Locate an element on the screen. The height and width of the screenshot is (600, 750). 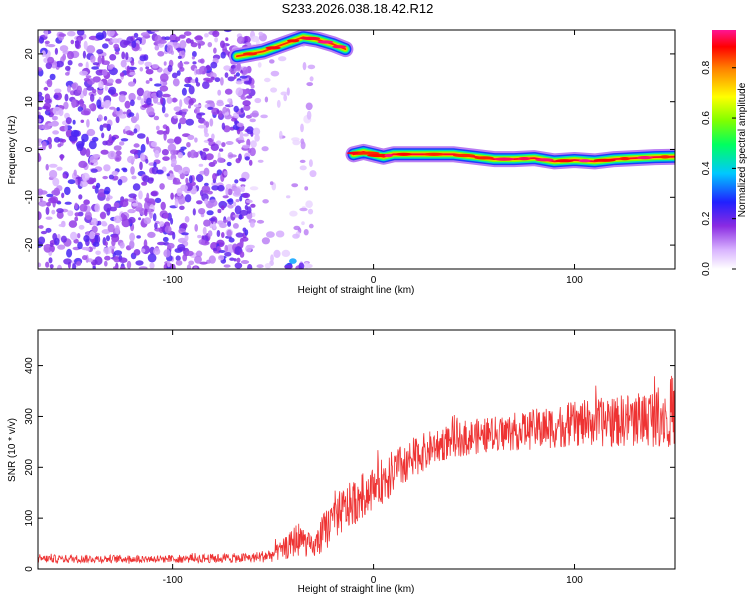
y-tick-label: 0 is located at coordinates (29, 569).